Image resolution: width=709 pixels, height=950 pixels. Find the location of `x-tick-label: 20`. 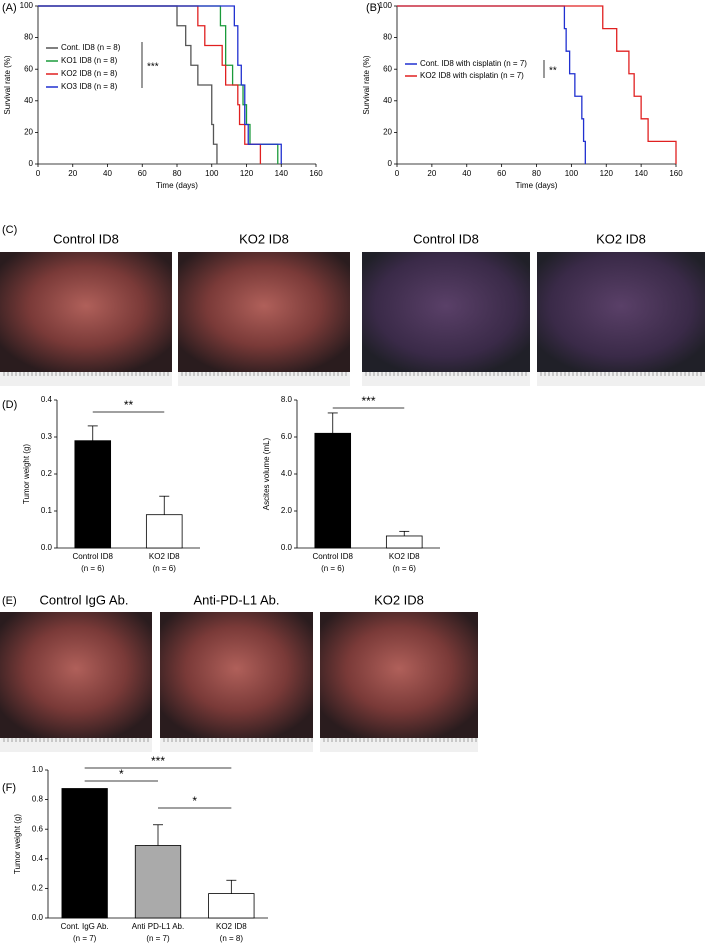

x-tick-label: 20 is located at coordinates (72, 173).